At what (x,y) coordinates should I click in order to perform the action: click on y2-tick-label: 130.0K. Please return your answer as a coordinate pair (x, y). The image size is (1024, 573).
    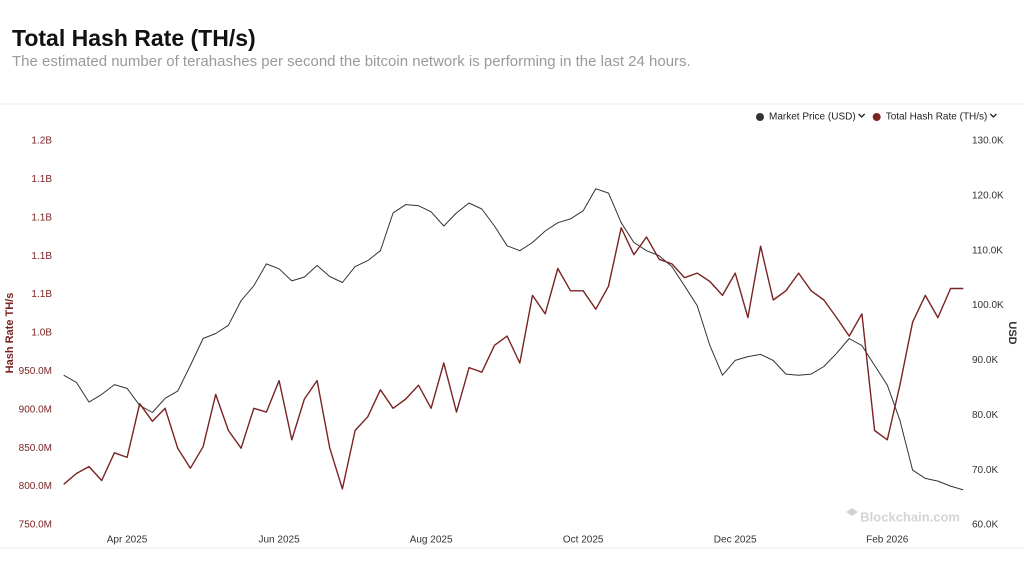
    Looking at the image, I should click on (988, 141).